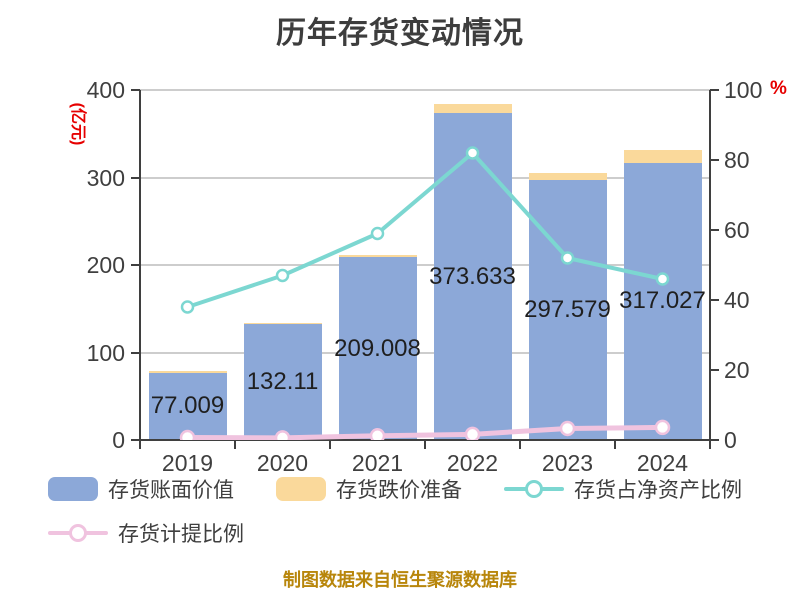  I want to click on left-axis-unit-label: (亿元), so click(77, 124).